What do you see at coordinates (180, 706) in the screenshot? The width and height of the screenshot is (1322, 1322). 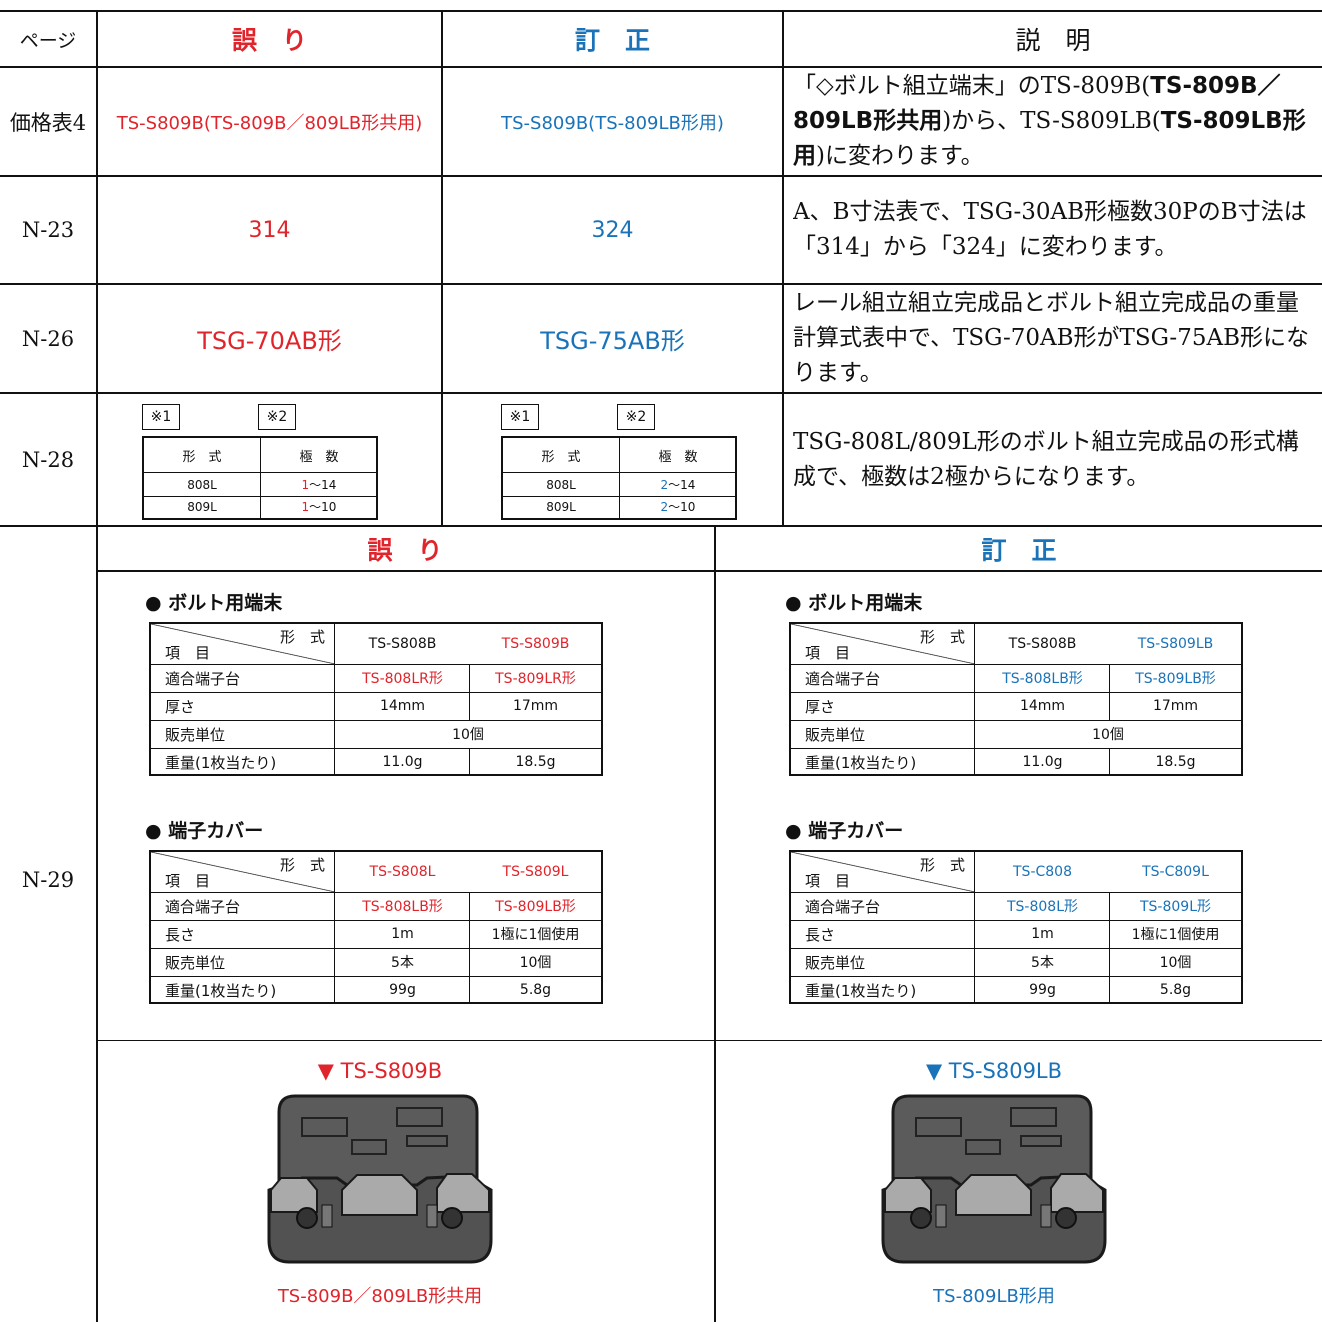 I see `row-label: 厚さ` at bounding box center [180, 706].